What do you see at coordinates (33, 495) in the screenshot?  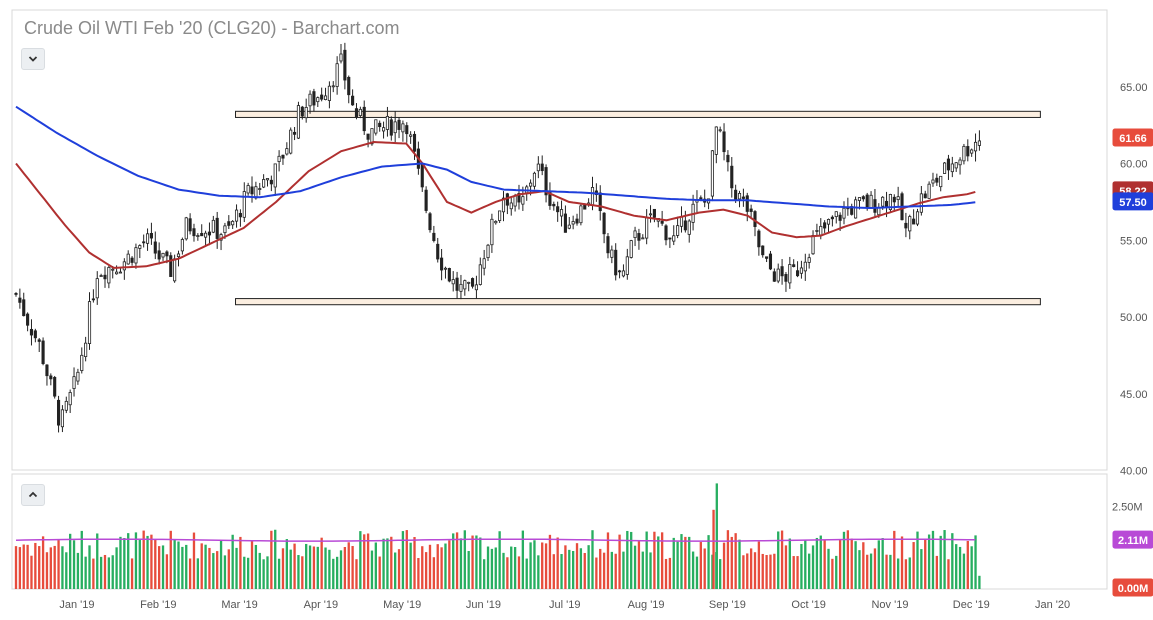 I see `volume-panel-toggle-button` at bounding box center [33, 495].